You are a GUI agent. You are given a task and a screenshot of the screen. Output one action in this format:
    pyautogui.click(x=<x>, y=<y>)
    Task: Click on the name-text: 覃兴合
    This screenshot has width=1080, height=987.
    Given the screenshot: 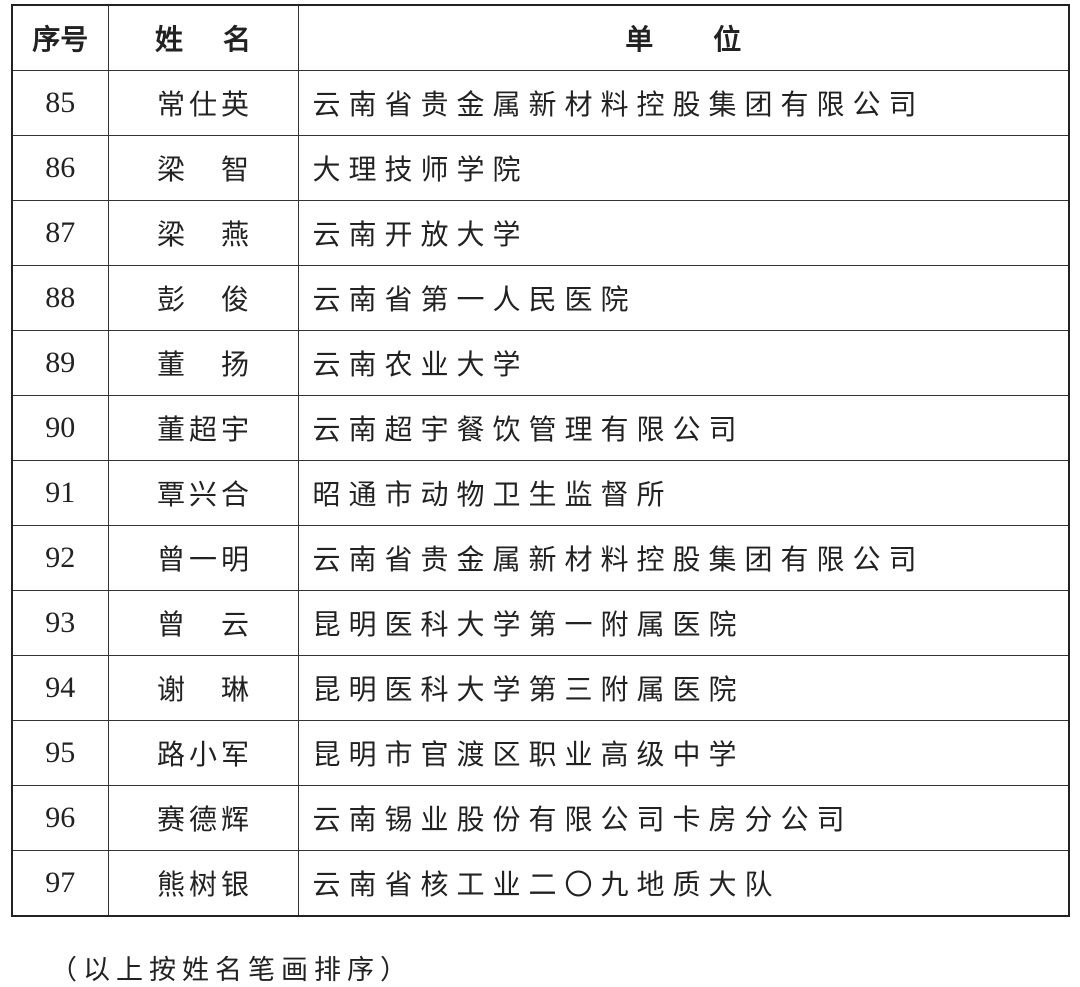 What is the action you would take?
    pyautogui.click(x=204, y=494)
    